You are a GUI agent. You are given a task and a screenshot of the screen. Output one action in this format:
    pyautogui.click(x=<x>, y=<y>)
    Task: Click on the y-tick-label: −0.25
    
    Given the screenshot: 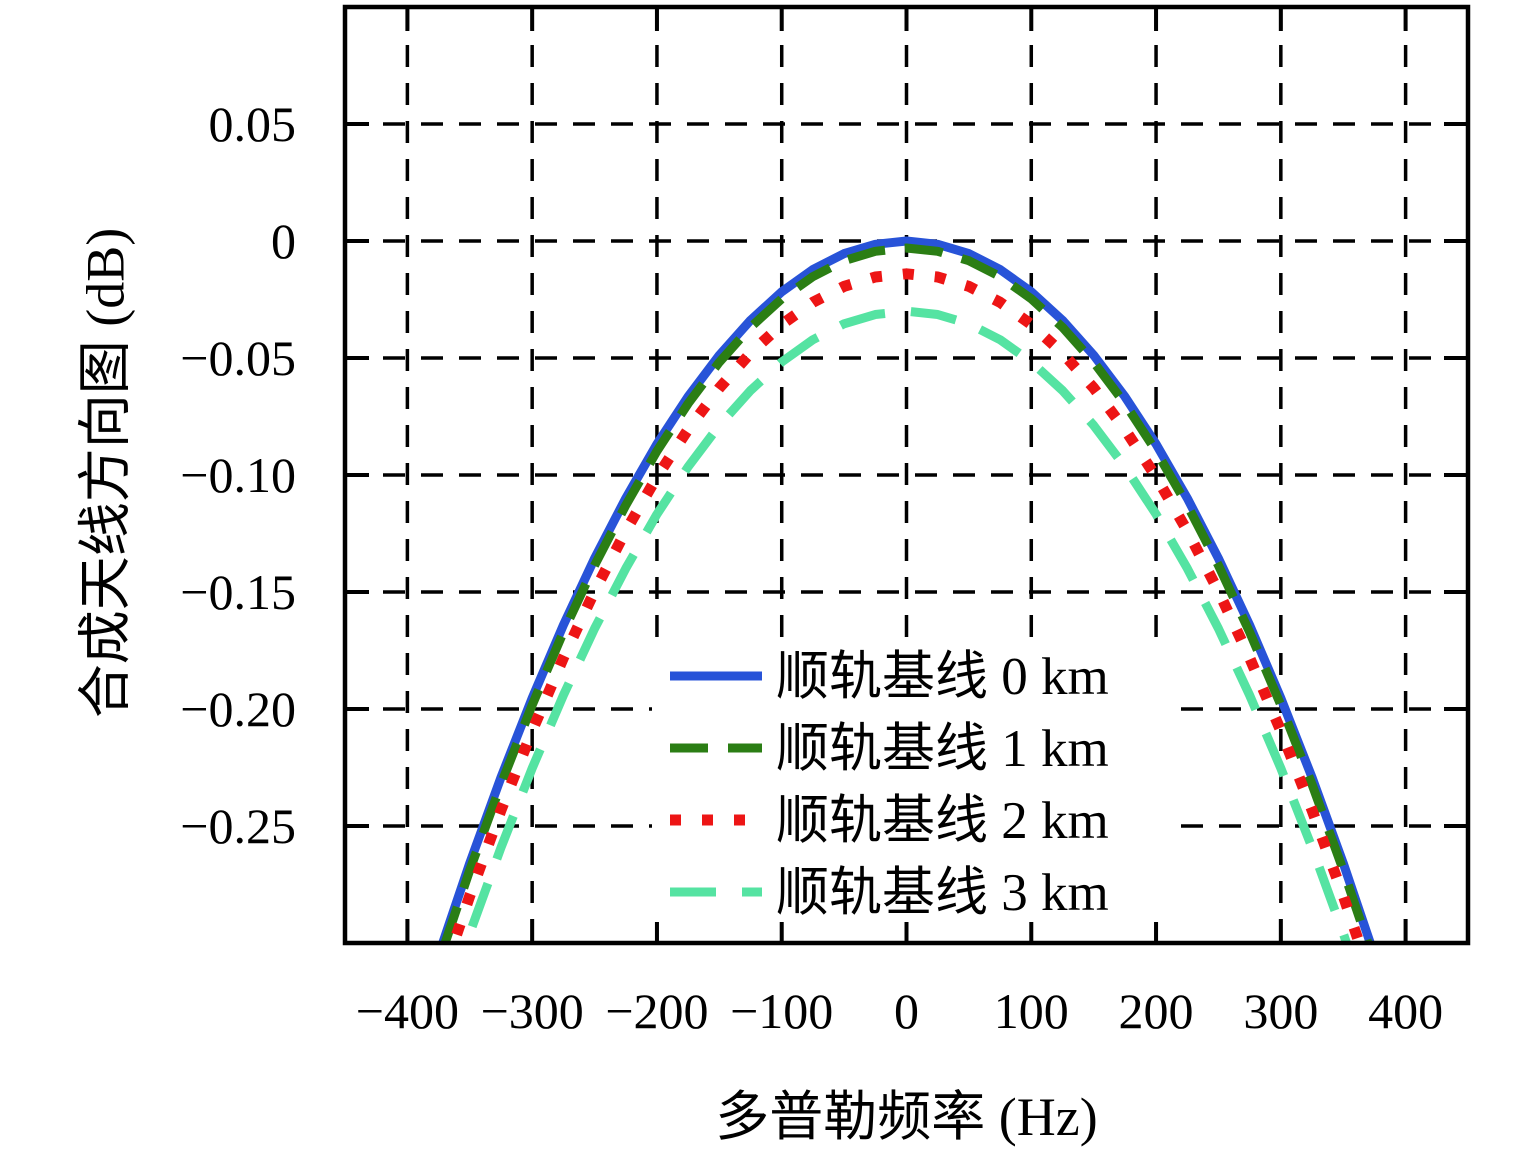 What is the action you would take?
    pyautogui.click(x=238, y=826)
    